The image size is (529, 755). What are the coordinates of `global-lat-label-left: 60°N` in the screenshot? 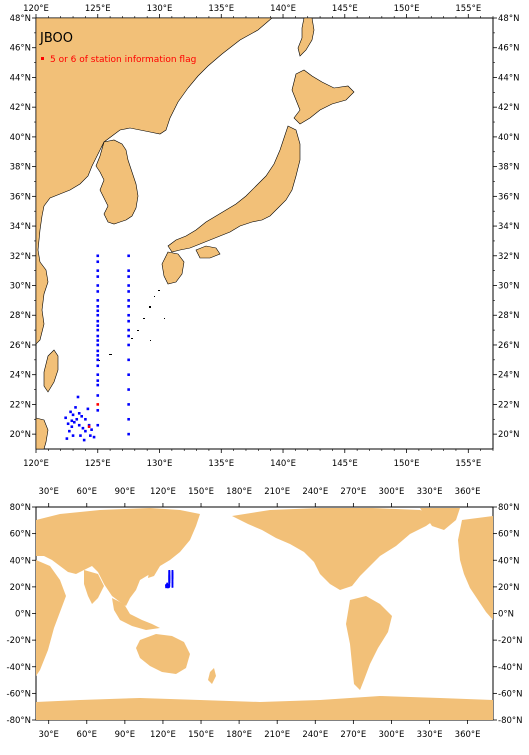 It's located at (20, 535).